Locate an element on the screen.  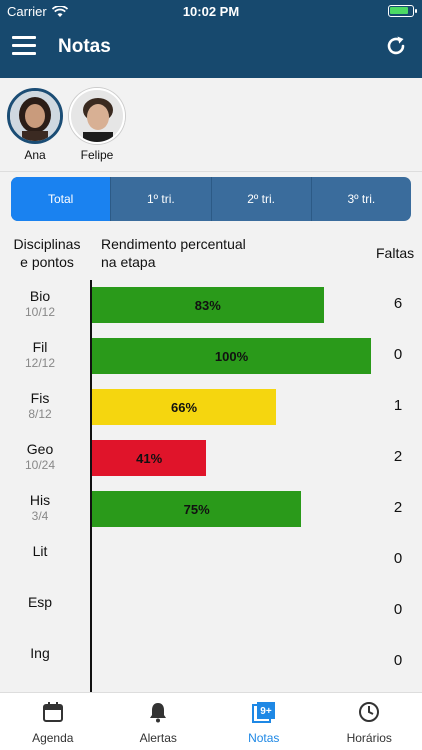
subject-cell: Fis 8/12 is located at coordinates (40, 401).